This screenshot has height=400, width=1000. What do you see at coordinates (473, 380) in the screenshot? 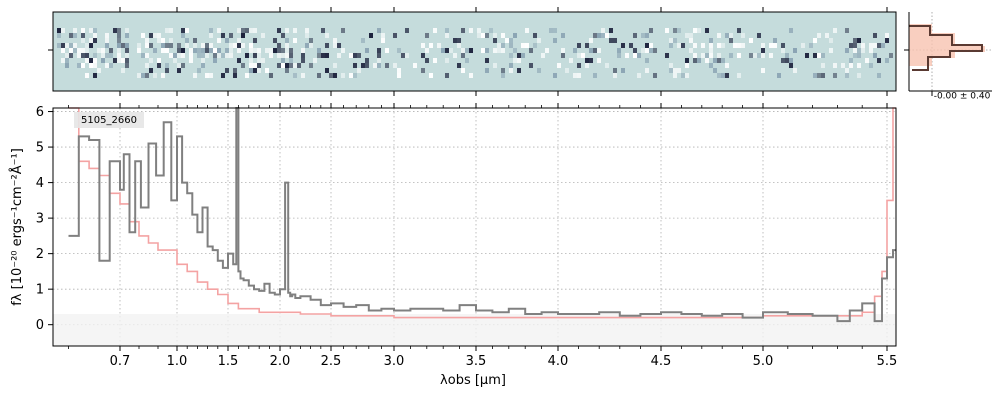
I see `x-axis-label: λobs [μm]` at bounding box center [473, 380].